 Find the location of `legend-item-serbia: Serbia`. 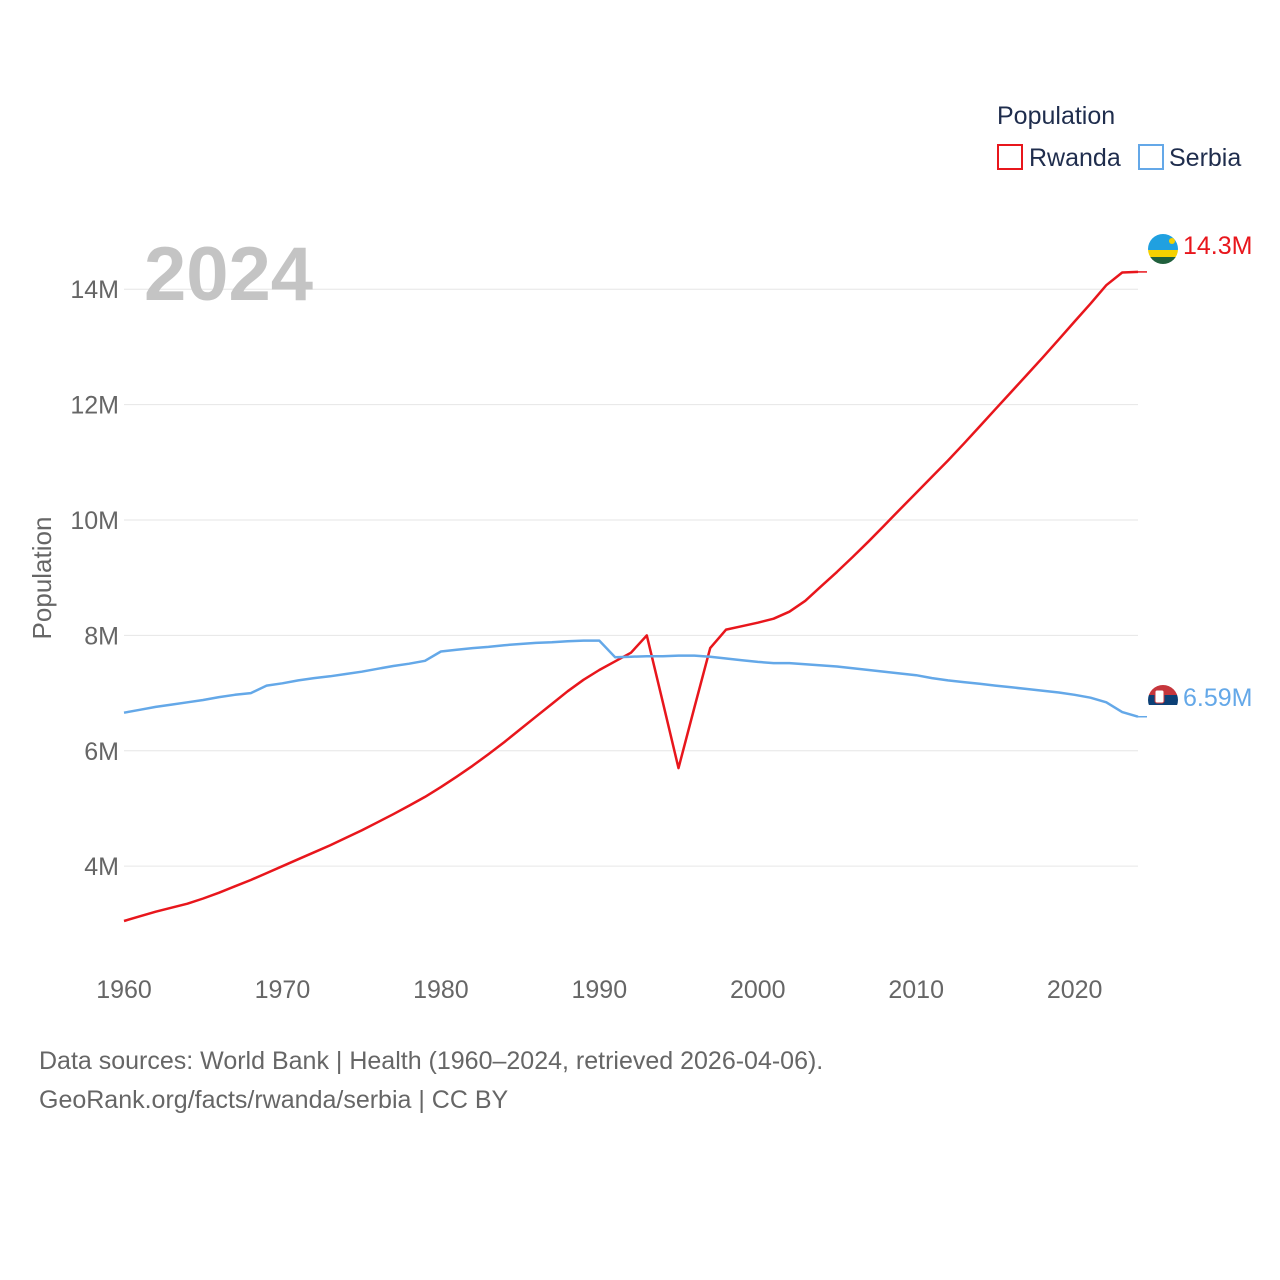

legend-item-serbia: Serbia is located at coordinates (1189, 158).